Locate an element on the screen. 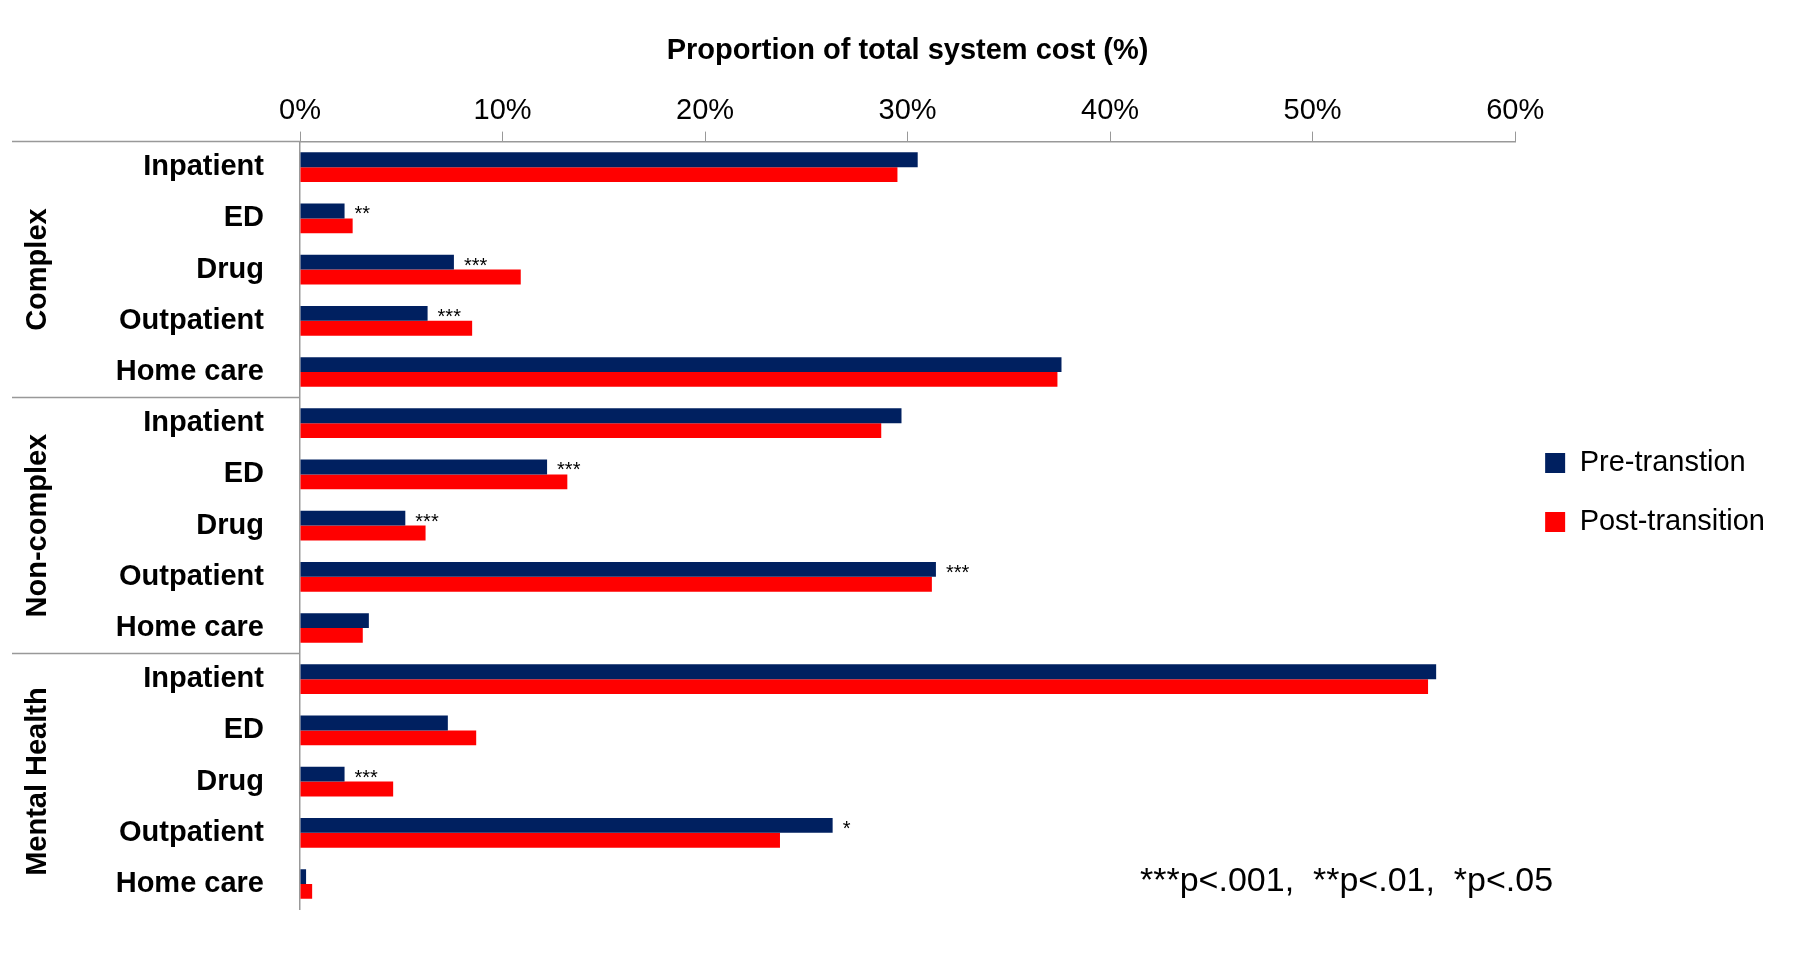 The image size is (1795, 955). x-tick-label: 10% is located at coordinates (502, 109).